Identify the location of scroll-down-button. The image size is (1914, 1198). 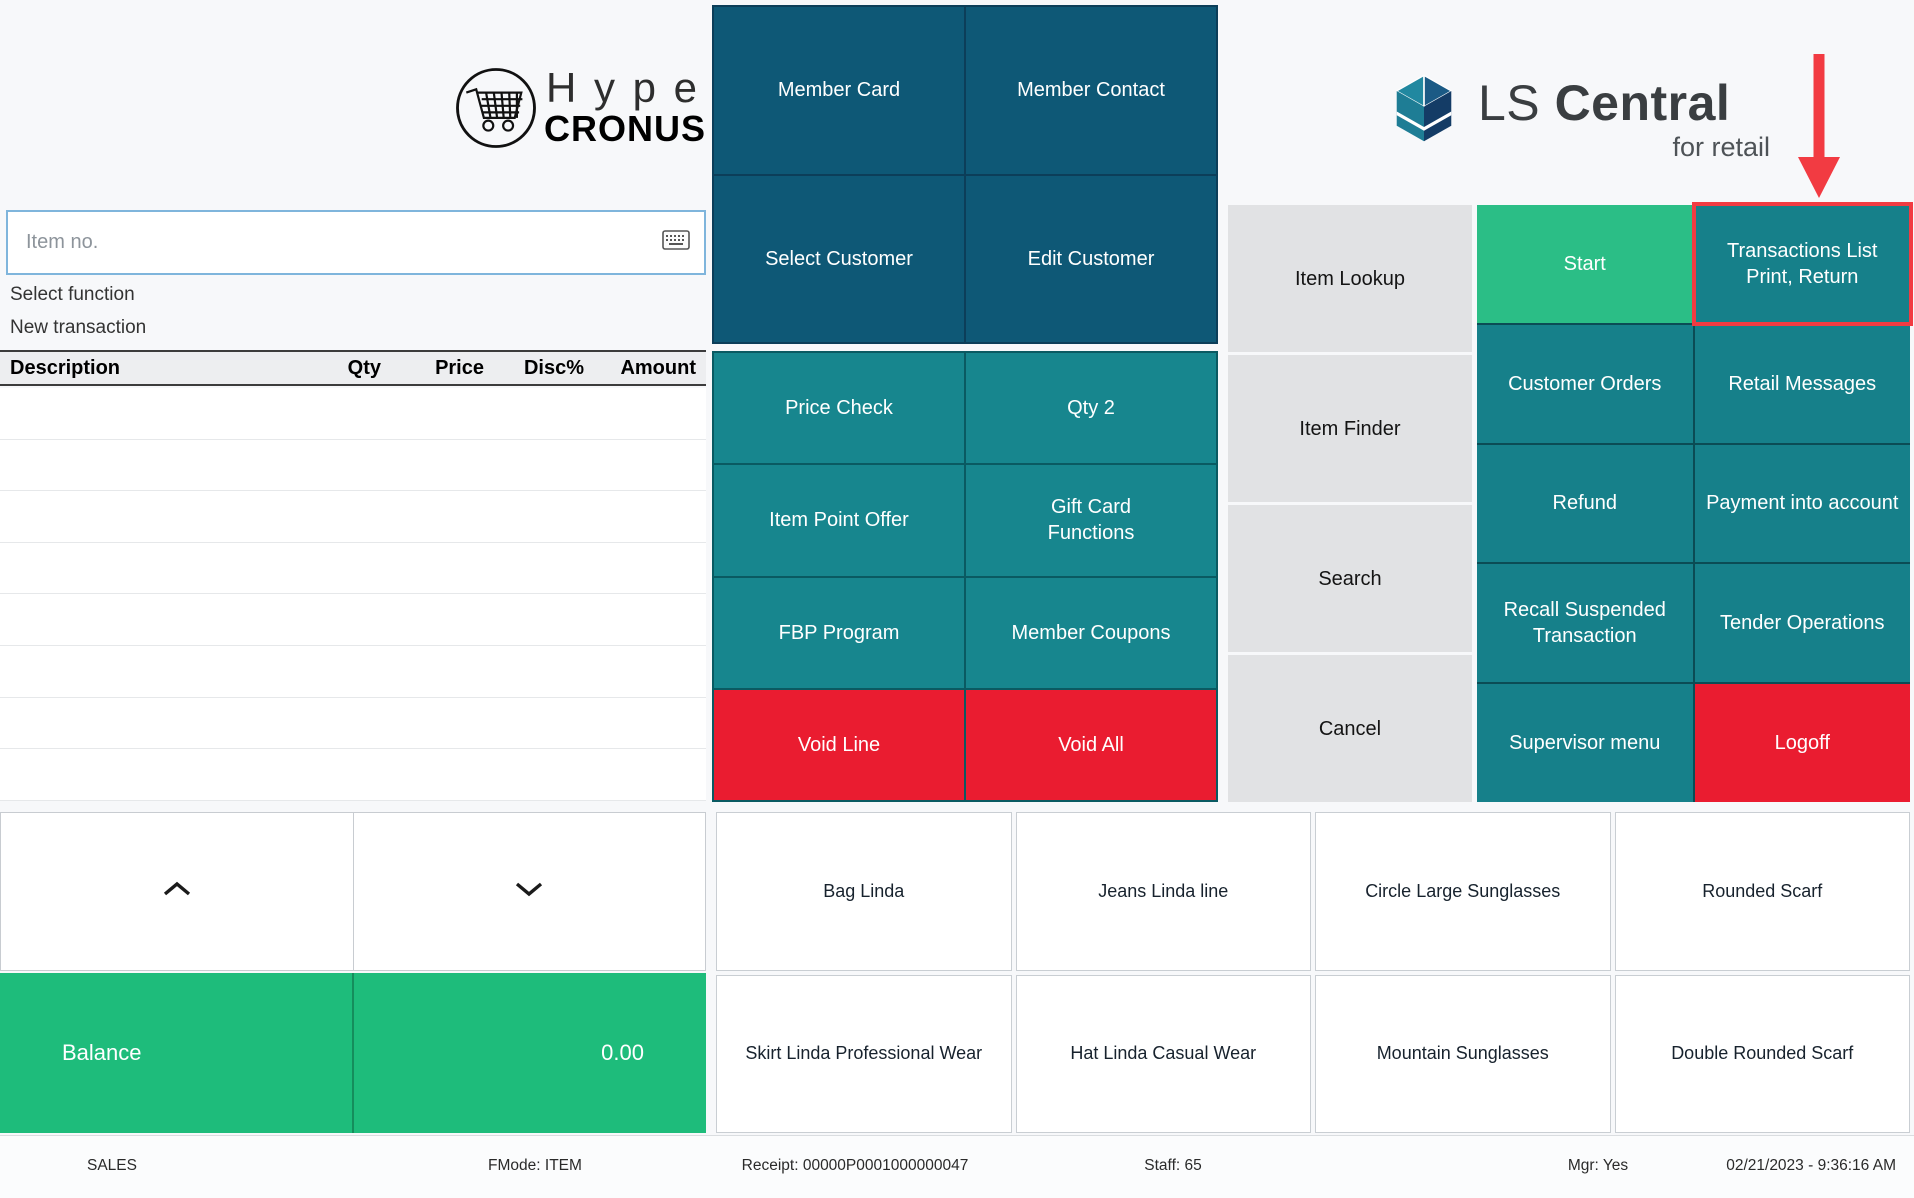
(529, 891).